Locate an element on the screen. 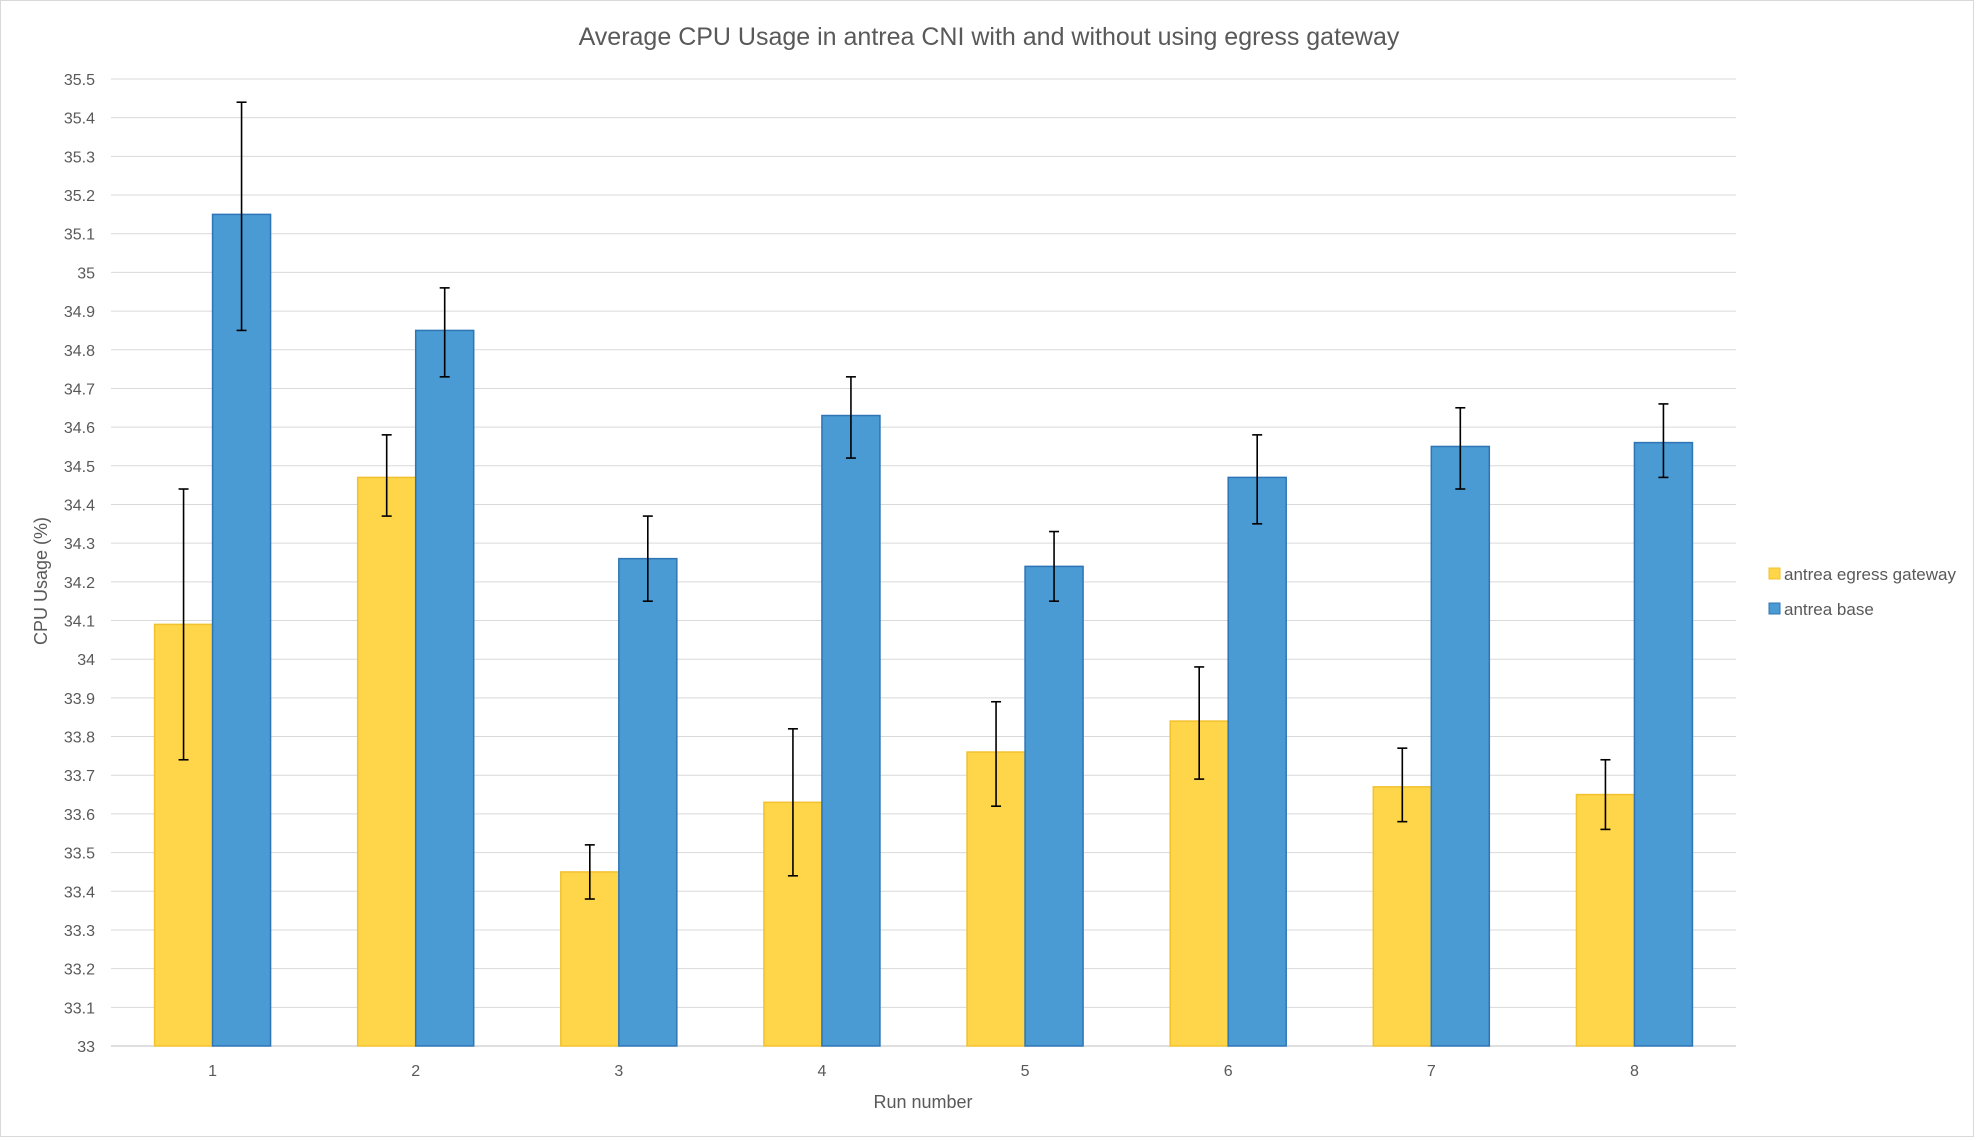  y-tick-label: 34.6 is located at coordinates (79, 428).